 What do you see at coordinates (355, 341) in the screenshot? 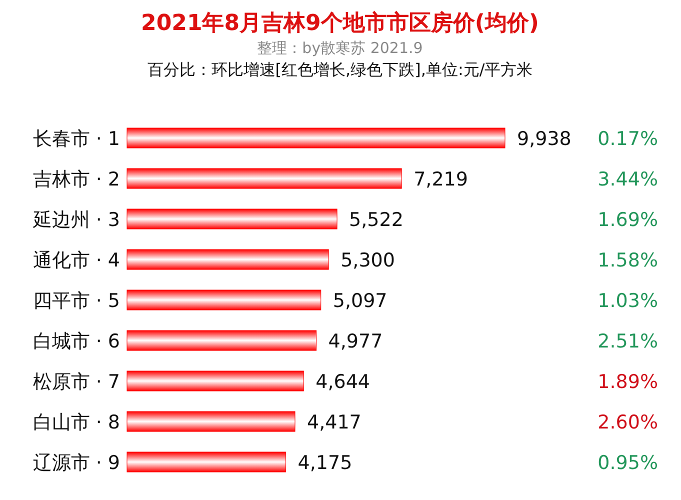
I see `data-label: 4,977` at bounding box center [355, 341].